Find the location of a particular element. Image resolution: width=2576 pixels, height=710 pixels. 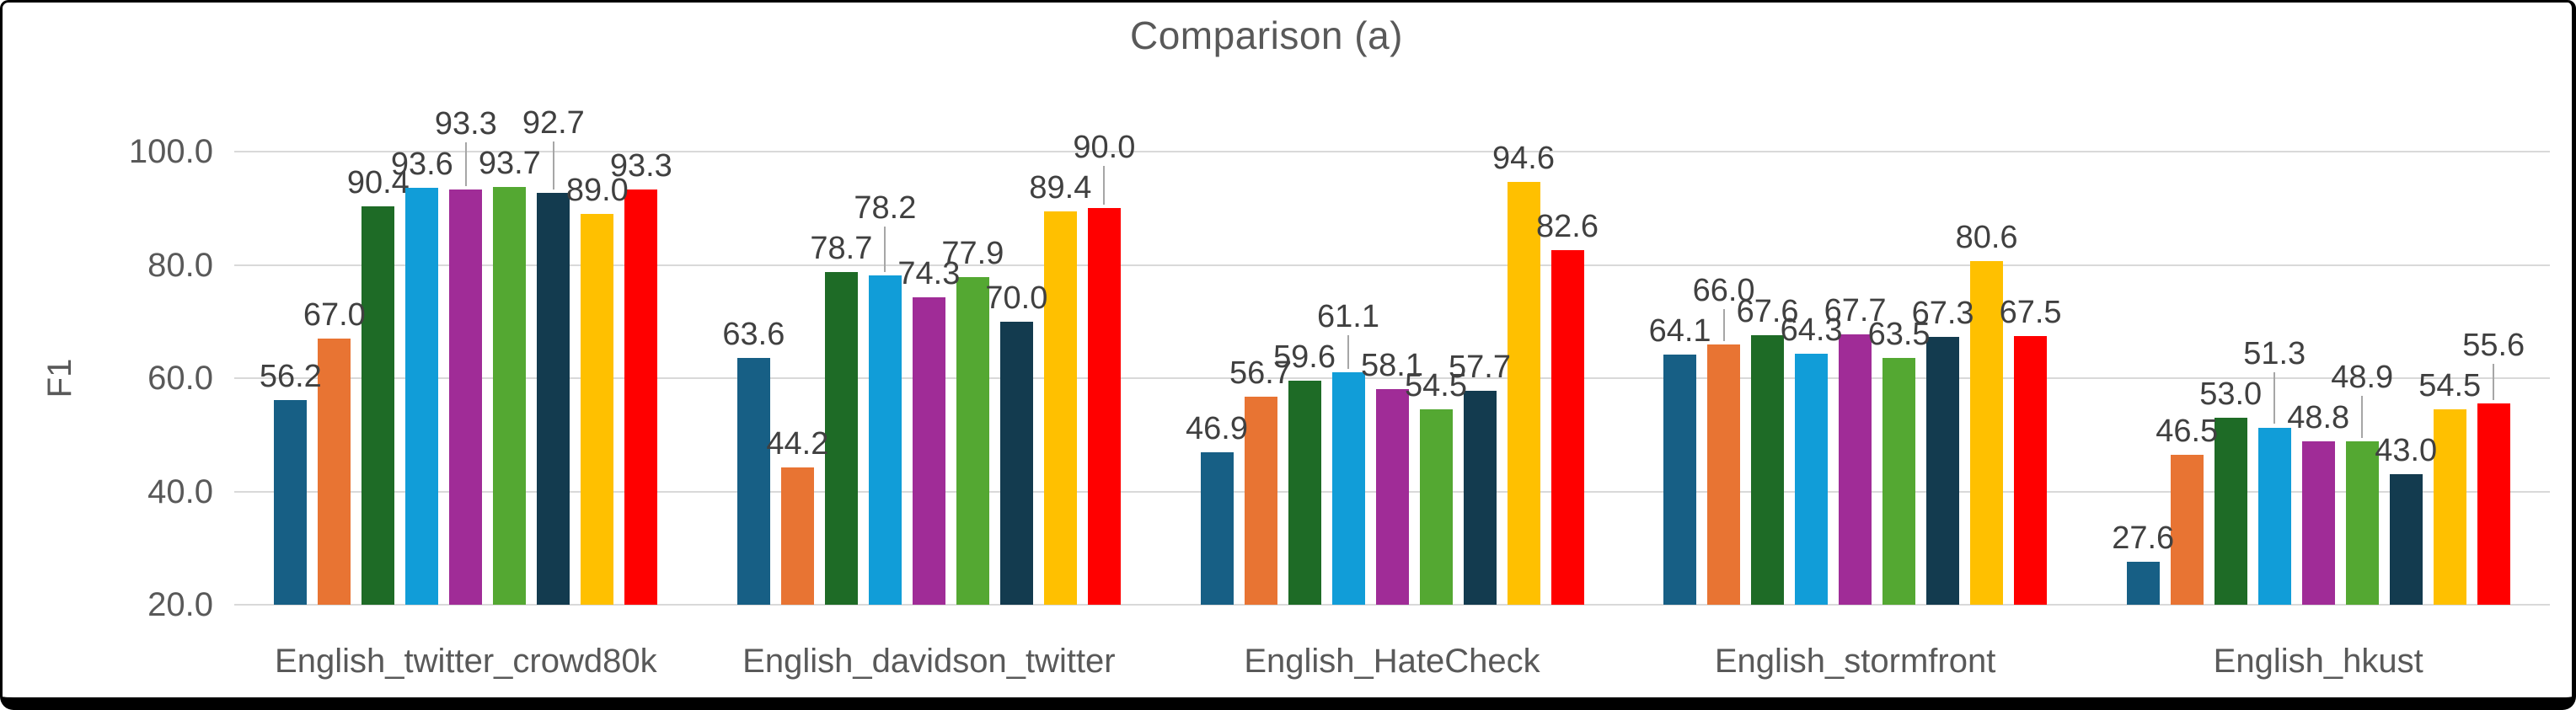

bar-value-label: 44.2 is located at coordinates (797, 444).